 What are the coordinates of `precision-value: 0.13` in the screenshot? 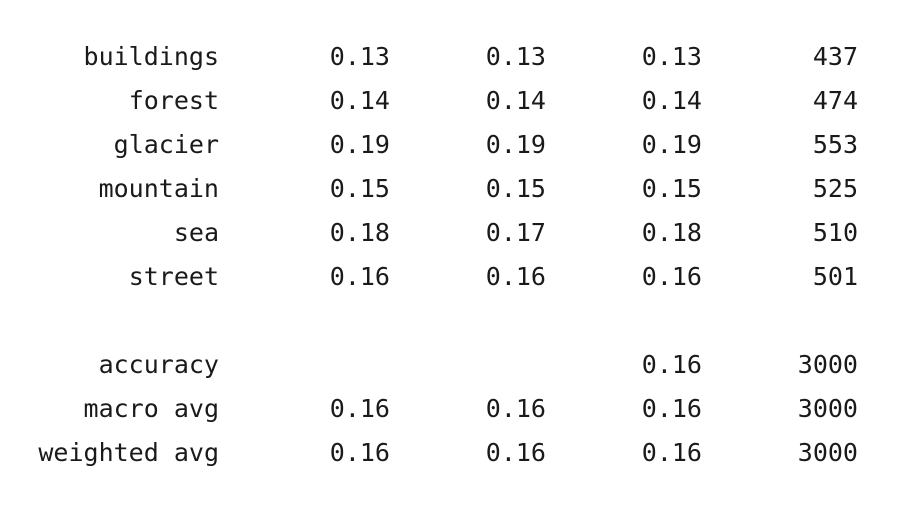 It's located at (359, 56).